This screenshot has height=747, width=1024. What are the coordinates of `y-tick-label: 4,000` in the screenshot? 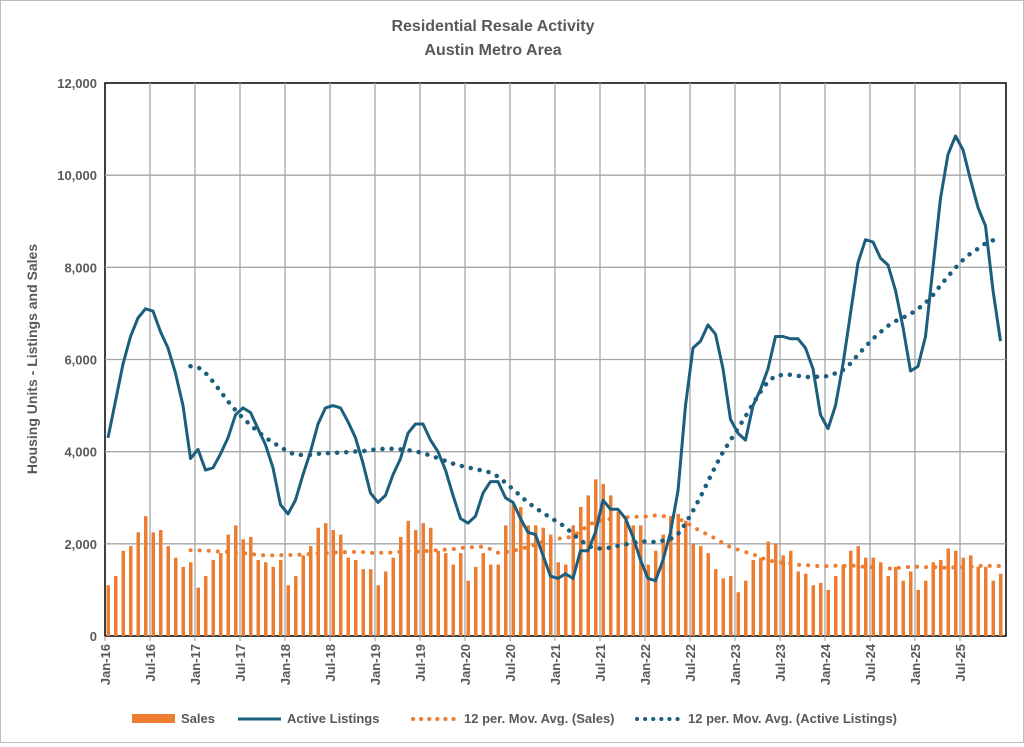 It's located at (80, 452).